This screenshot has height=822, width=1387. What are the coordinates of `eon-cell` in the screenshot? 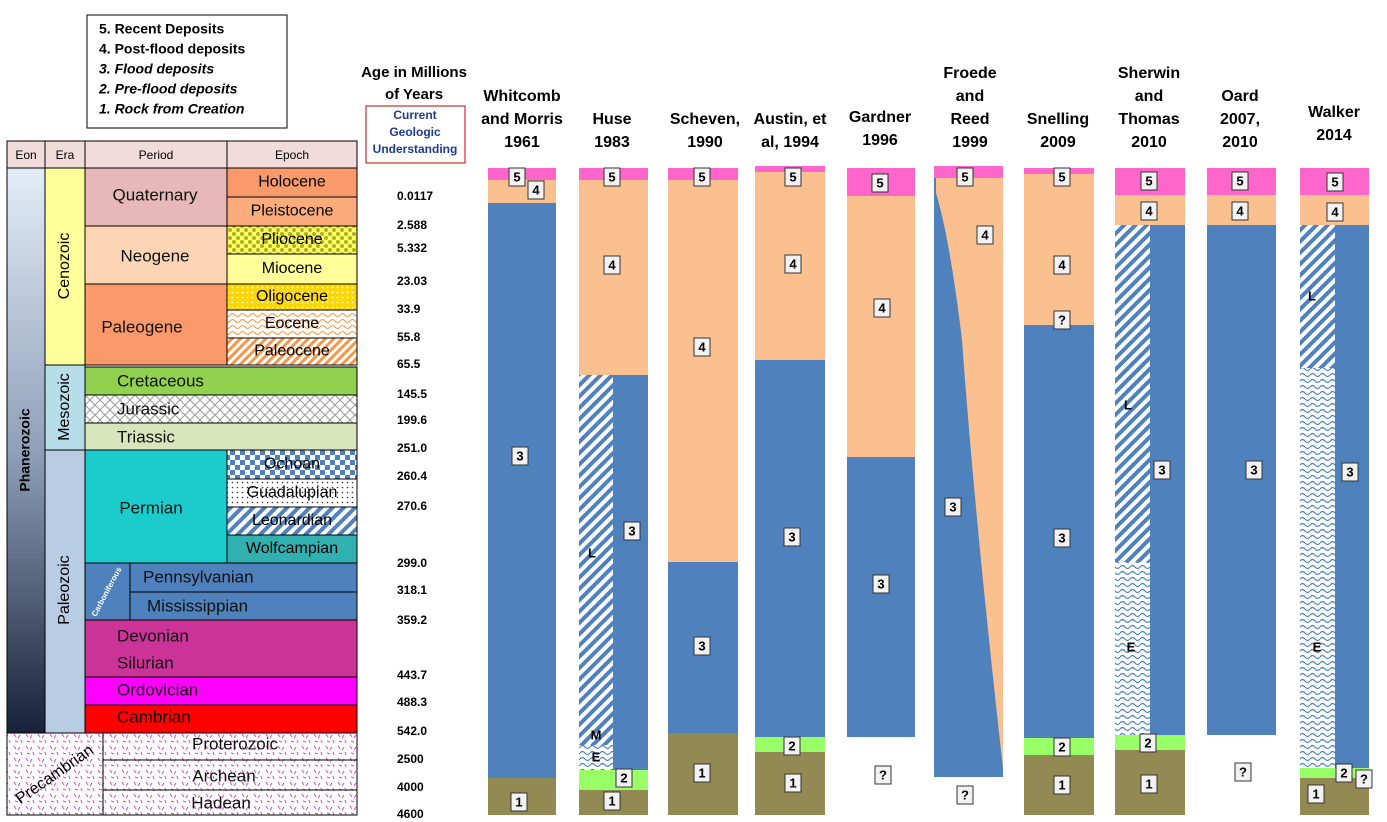 It's located at (55, 774).